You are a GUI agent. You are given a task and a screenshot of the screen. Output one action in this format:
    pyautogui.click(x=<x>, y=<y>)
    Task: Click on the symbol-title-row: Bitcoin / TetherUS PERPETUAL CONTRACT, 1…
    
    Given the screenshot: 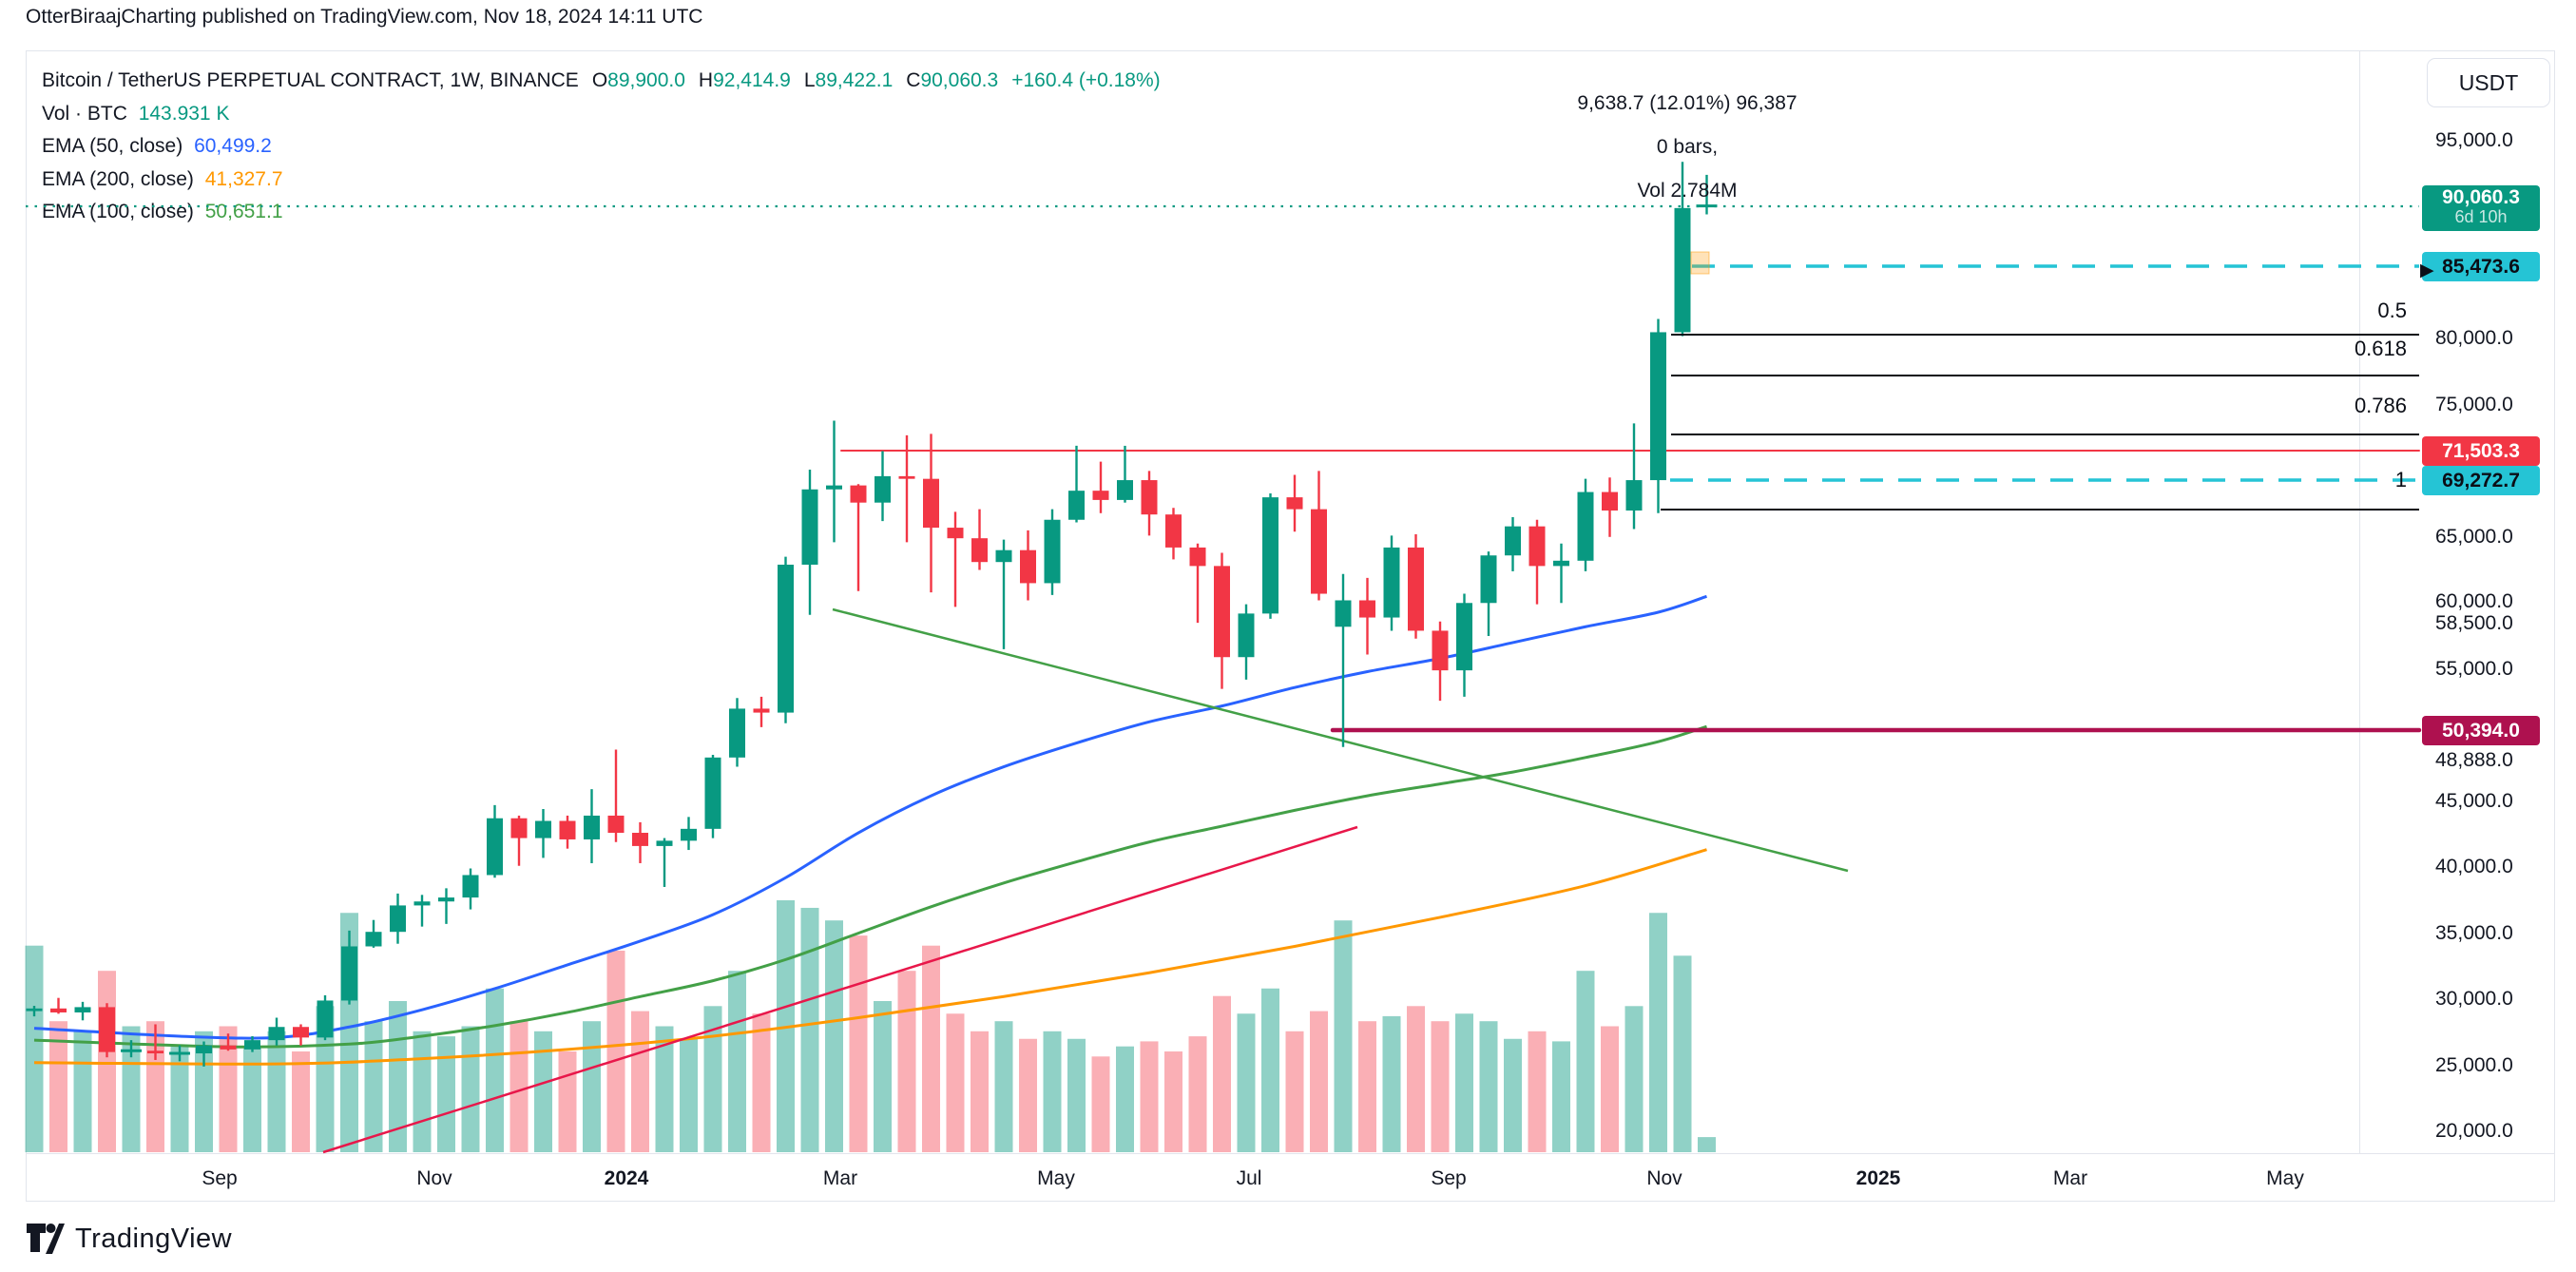 What is the action you would take?
    pyautogui.click(x=601, y=80)
    